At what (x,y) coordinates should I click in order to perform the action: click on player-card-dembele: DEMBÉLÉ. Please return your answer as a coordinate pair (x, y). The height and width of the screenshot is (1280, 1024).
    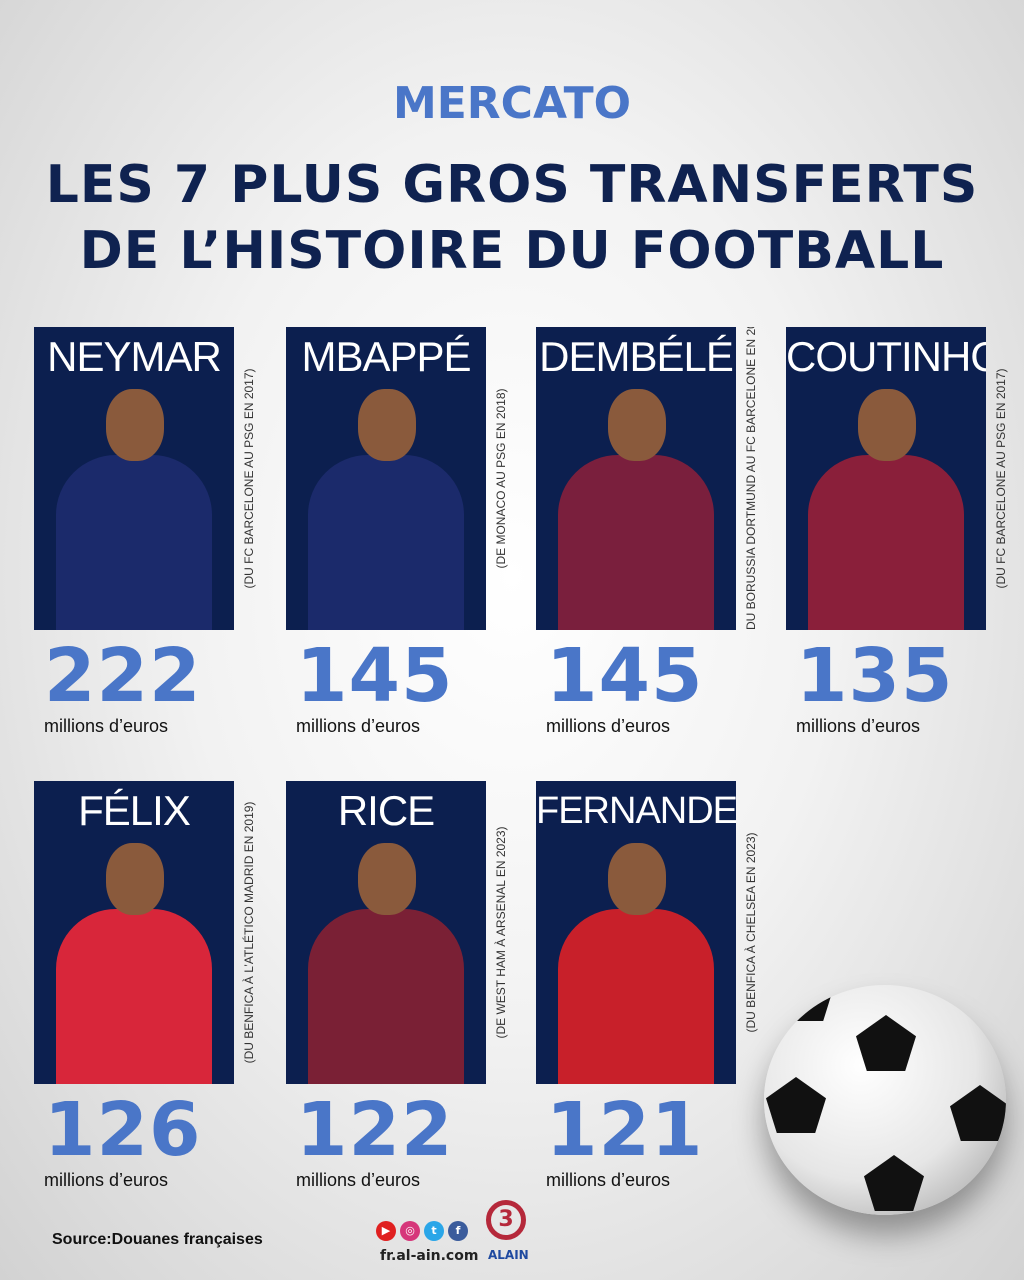
    Looking at the image, I should click on (636, 478).